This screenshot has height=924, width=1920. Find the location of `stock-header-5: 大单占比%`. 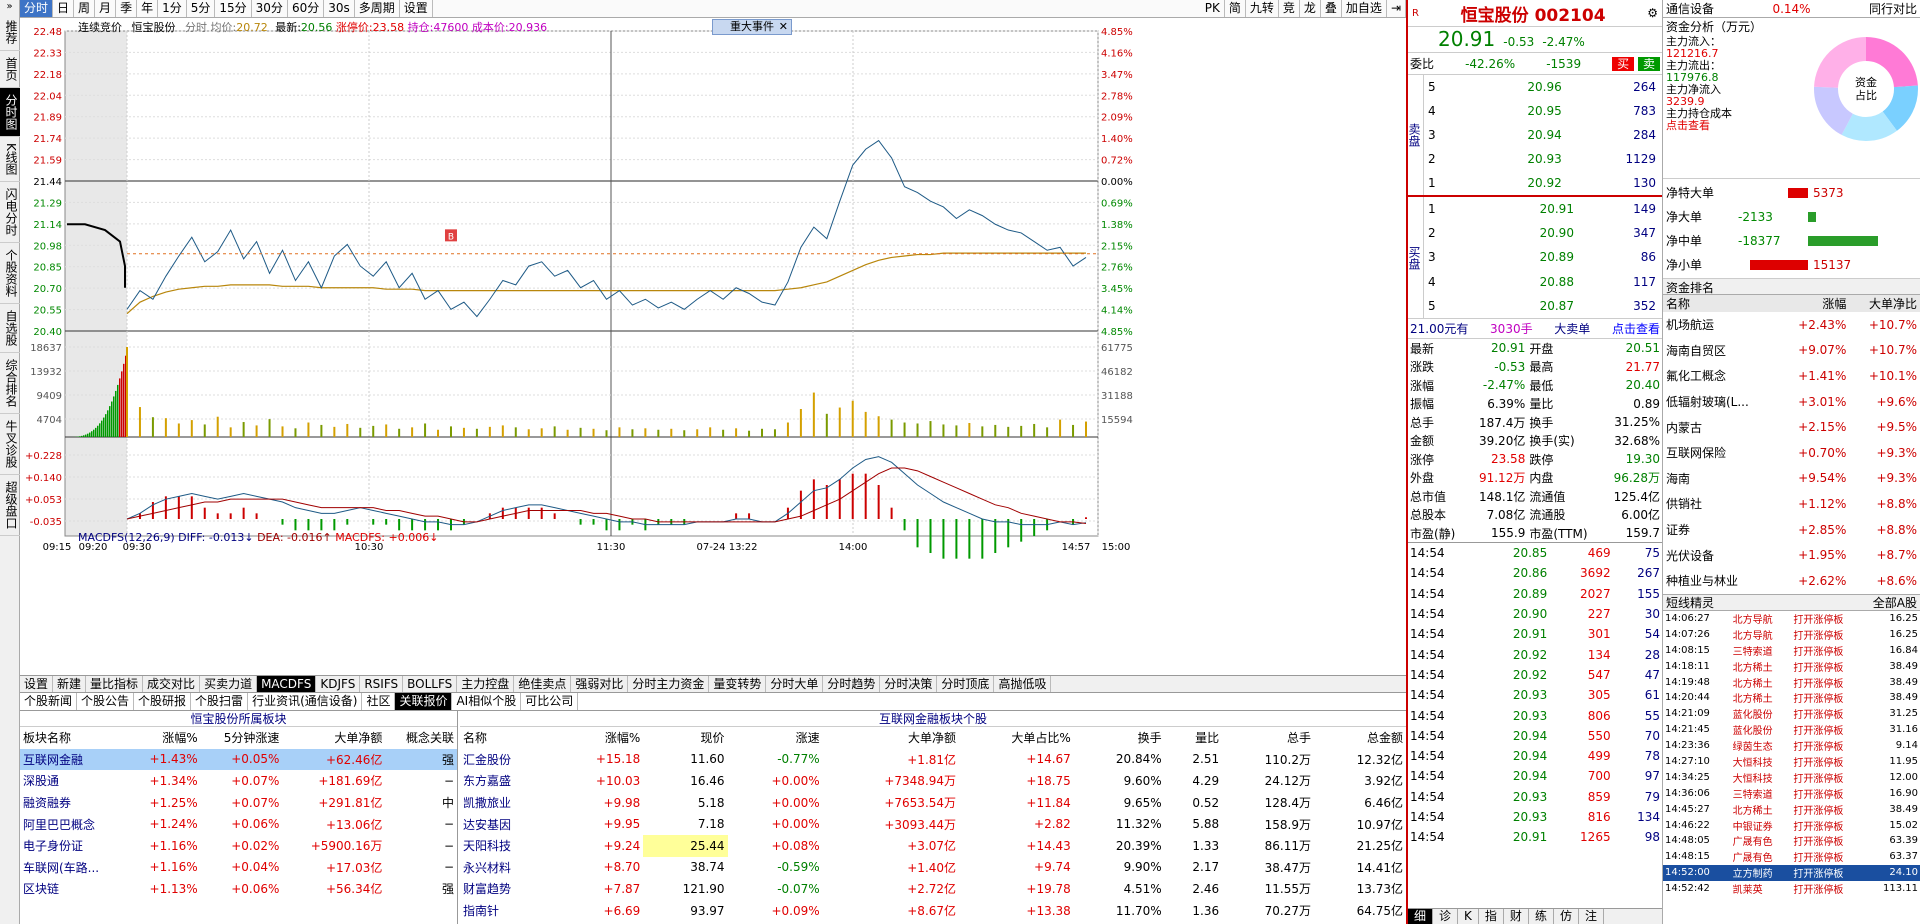

stock-header-5: 大单占比% is located at coordinates (1041, 738).